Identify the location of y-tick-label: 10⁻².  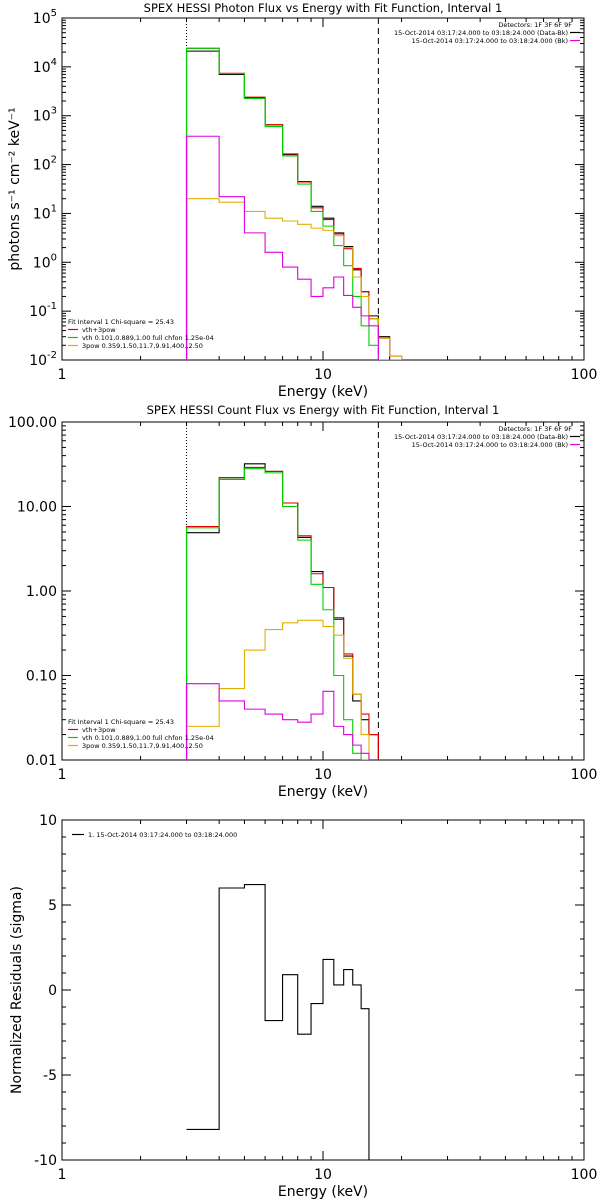
(43, 359).